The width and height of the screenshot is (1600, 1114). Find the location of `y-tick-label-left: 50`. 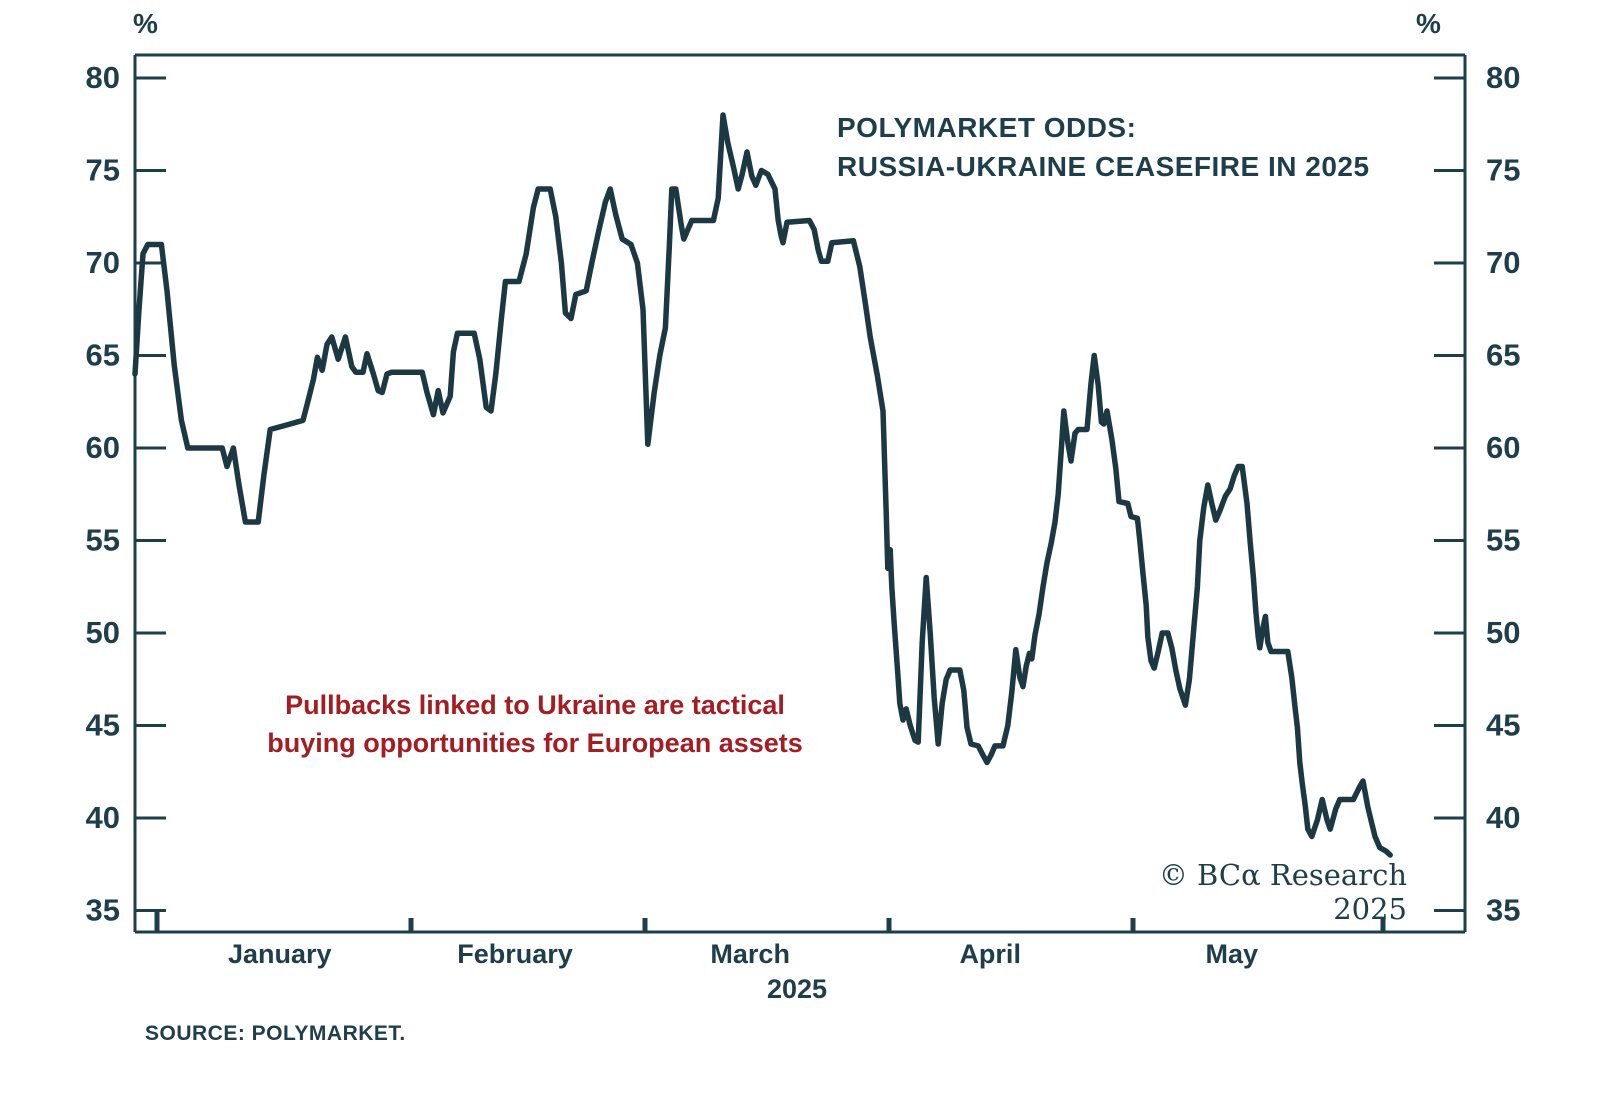

y-tick-label-left: 50 is located at coordinates (103, 632).